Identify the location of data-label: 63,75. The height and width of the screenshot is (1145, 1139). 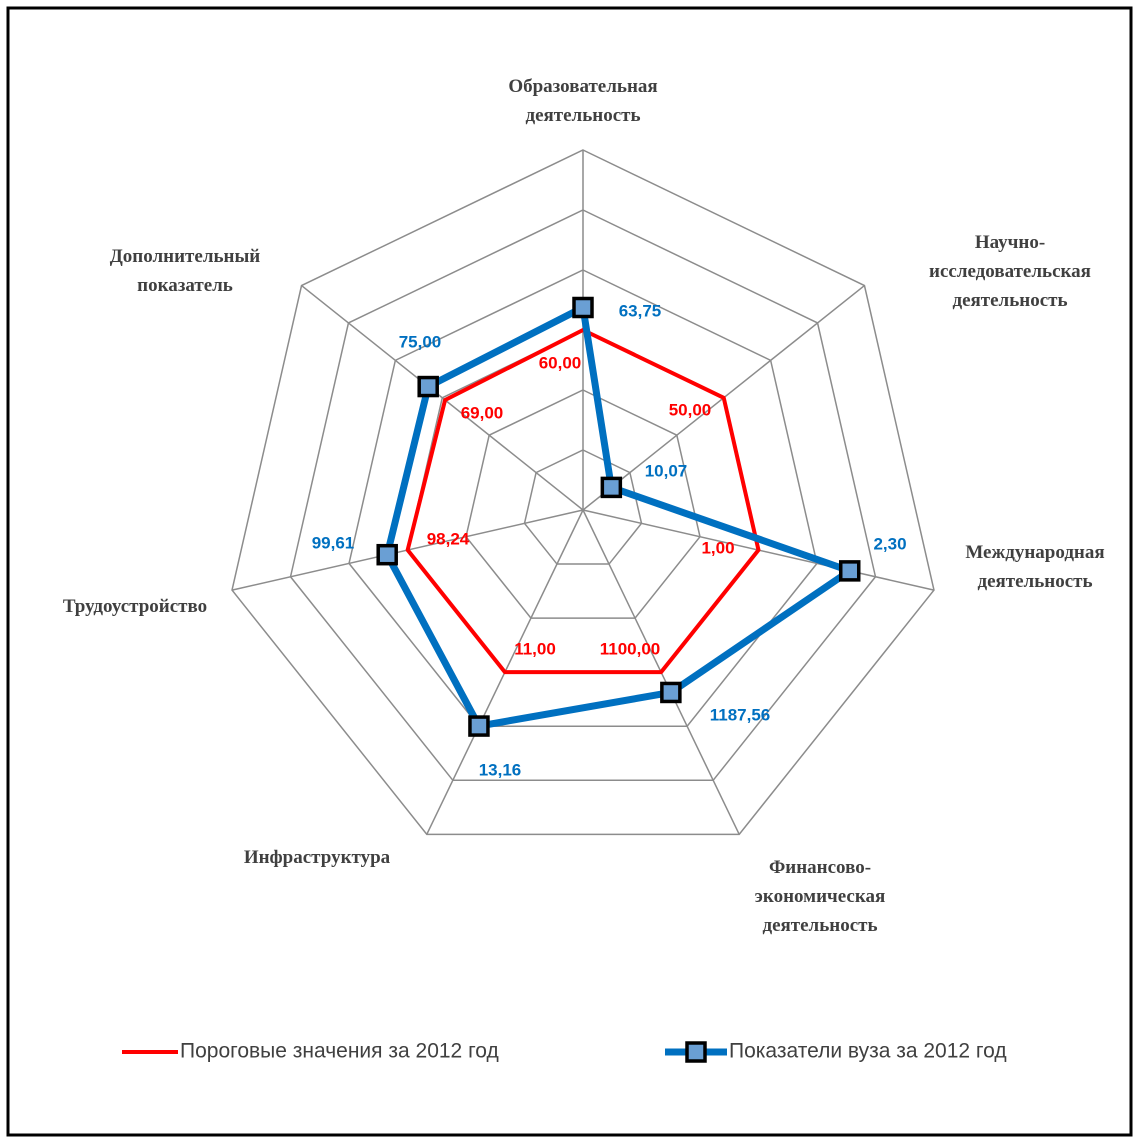
(640, 310).